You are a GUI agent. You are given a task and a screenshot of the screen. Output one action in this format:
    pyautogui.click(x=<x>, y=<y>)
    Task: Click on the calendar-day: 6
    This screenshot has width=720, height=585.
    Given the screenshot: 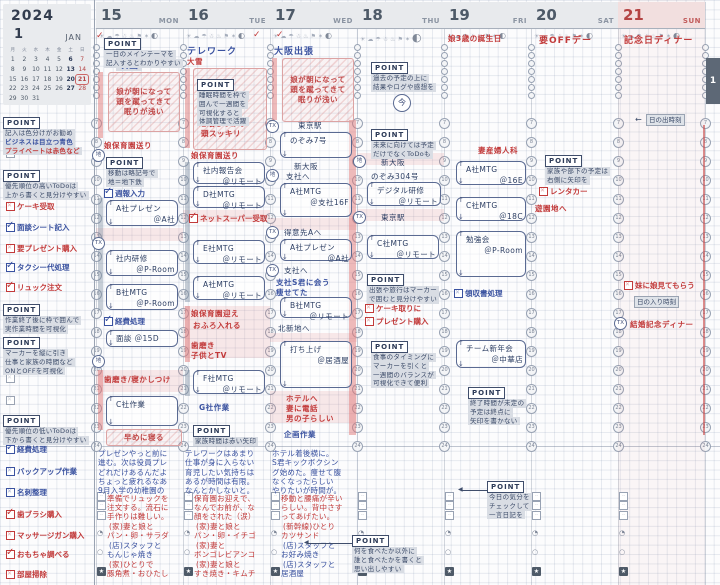 What is the action you would take?
    pyautogui.click(x=70, y=59)
    